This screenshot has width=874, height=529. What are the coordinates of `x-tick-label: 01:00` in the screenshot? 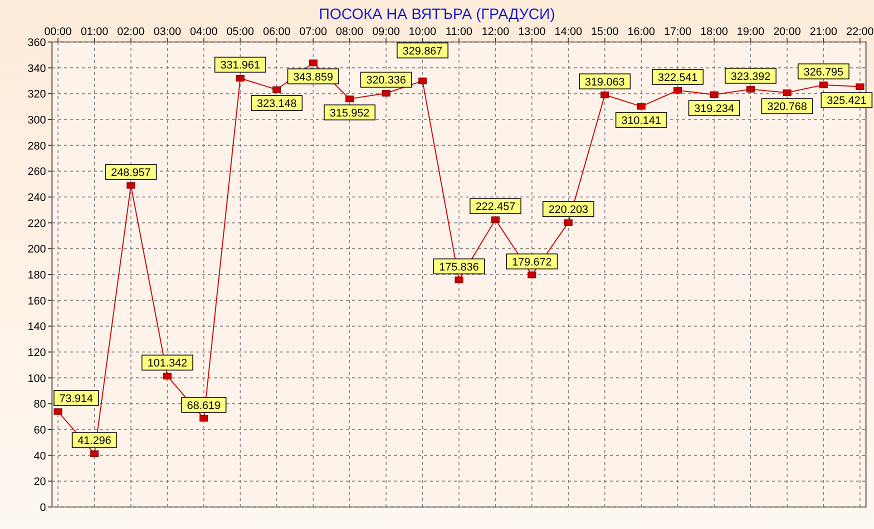 It's located at (94, 32).